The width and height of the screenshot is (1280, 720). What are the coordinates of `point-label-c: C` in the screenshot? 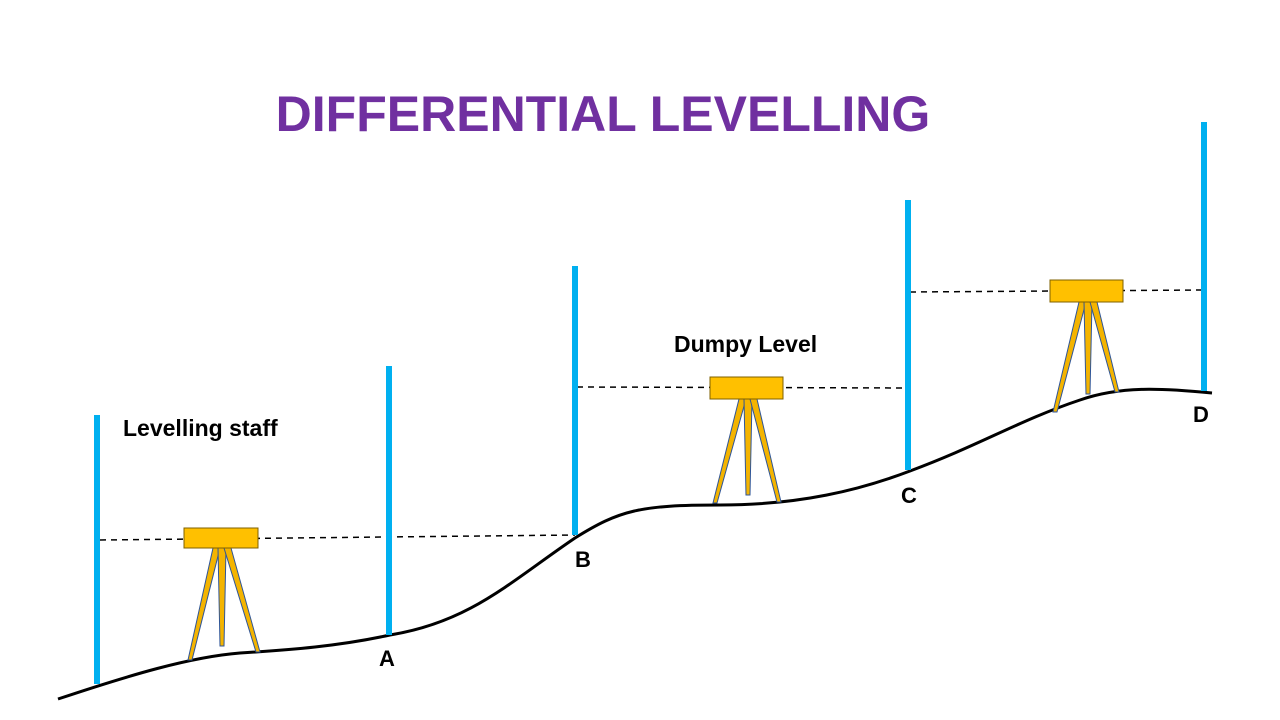 It's located at (909, 495).